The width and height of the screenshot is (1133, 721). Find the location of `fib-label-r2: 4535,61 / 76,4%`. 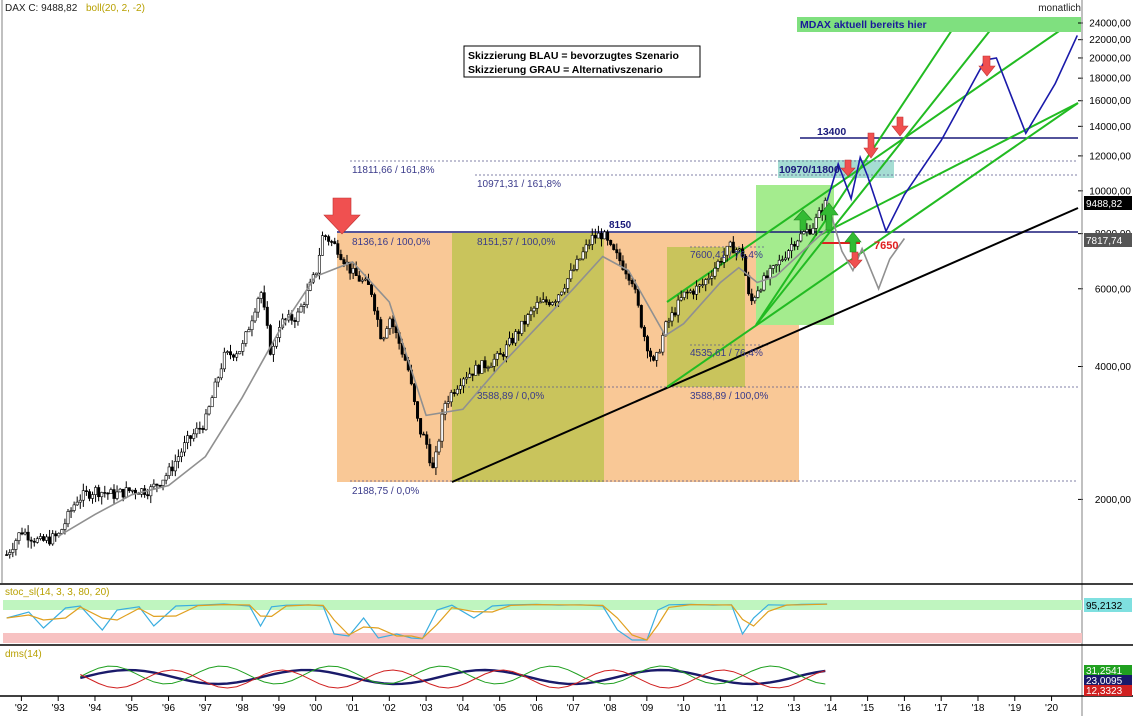

fib-label-r2: 4535,61 / 76,4% is located at coordinates (726, 353).